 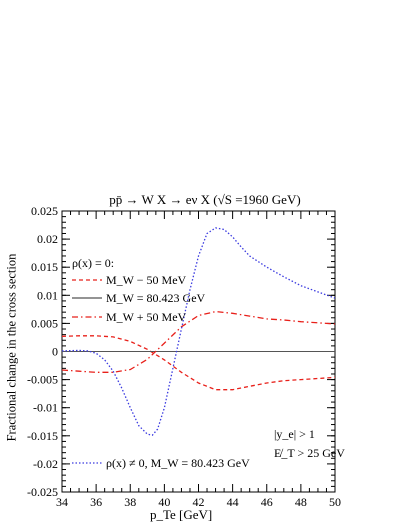 I want to click on x-tick-label: 50, so click(x=335, y=502).